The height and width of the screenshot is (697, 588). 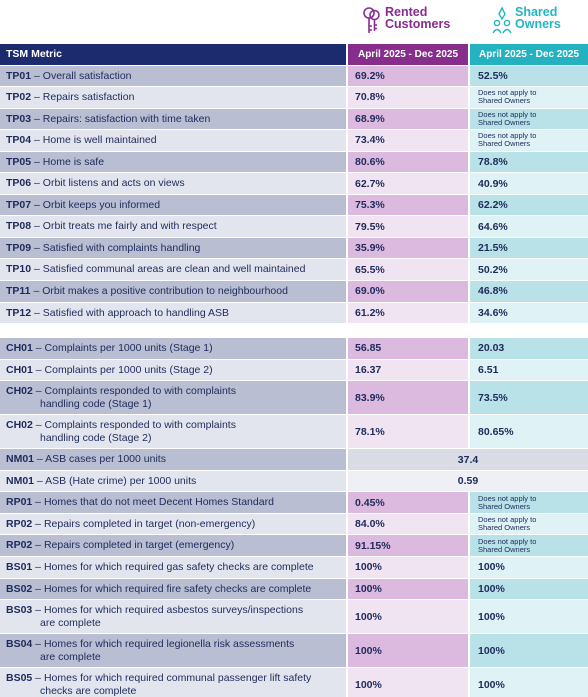 I want to click on rented-value: 69.2%, so click(x=408, y=76).